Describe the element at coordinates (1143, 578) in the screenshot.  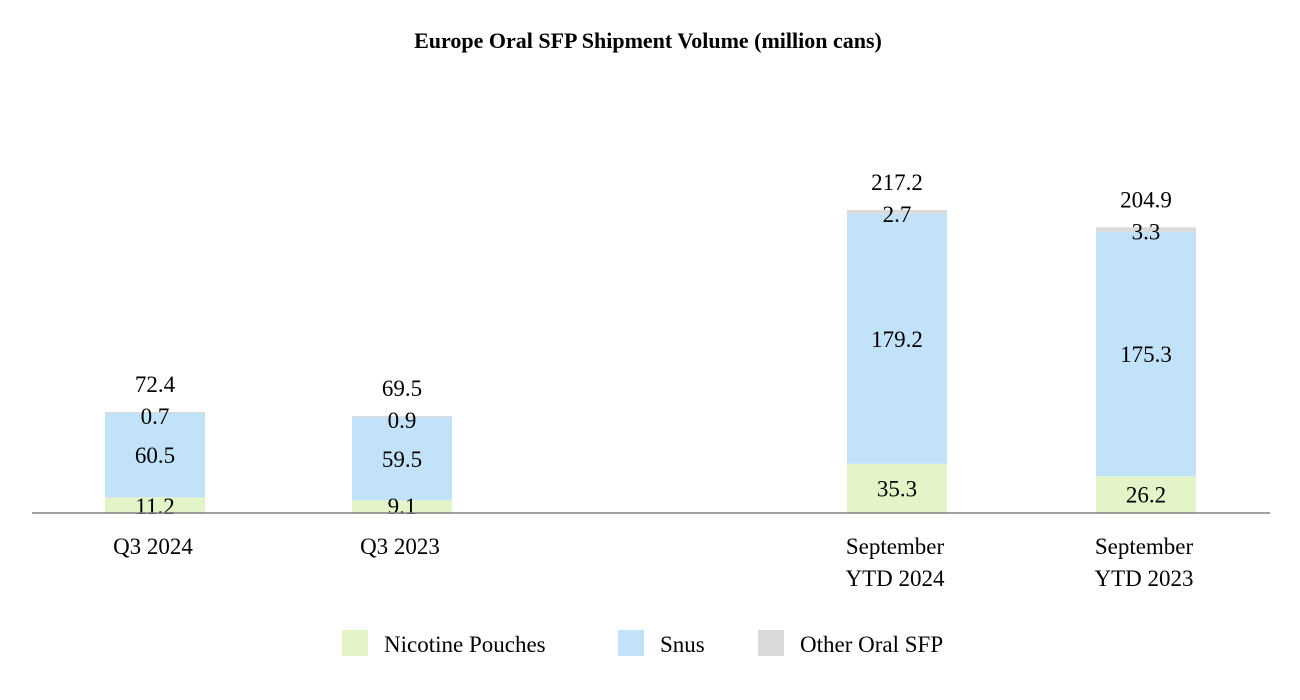
I see `x-tick-label-september-ytd-2023-line-2: YTD 2023` at that location.